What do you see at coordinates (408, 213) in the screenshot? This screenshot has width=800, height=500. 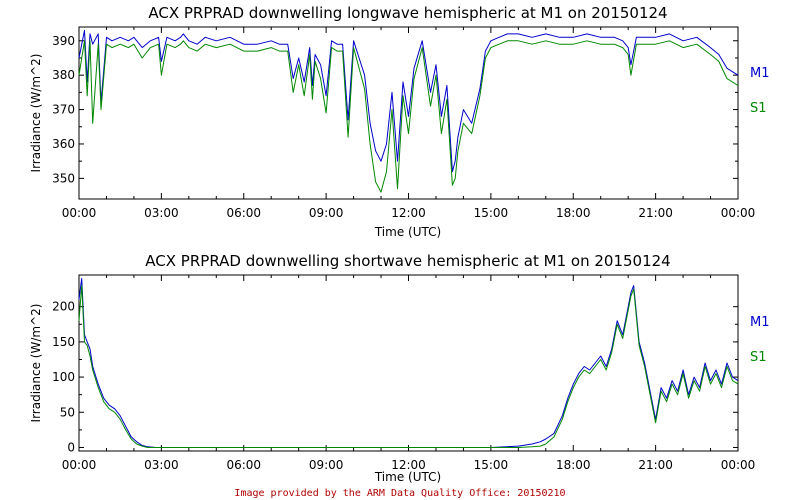 I see `longwave-xtick-label: 12:00` at bounding box center [408, 213].